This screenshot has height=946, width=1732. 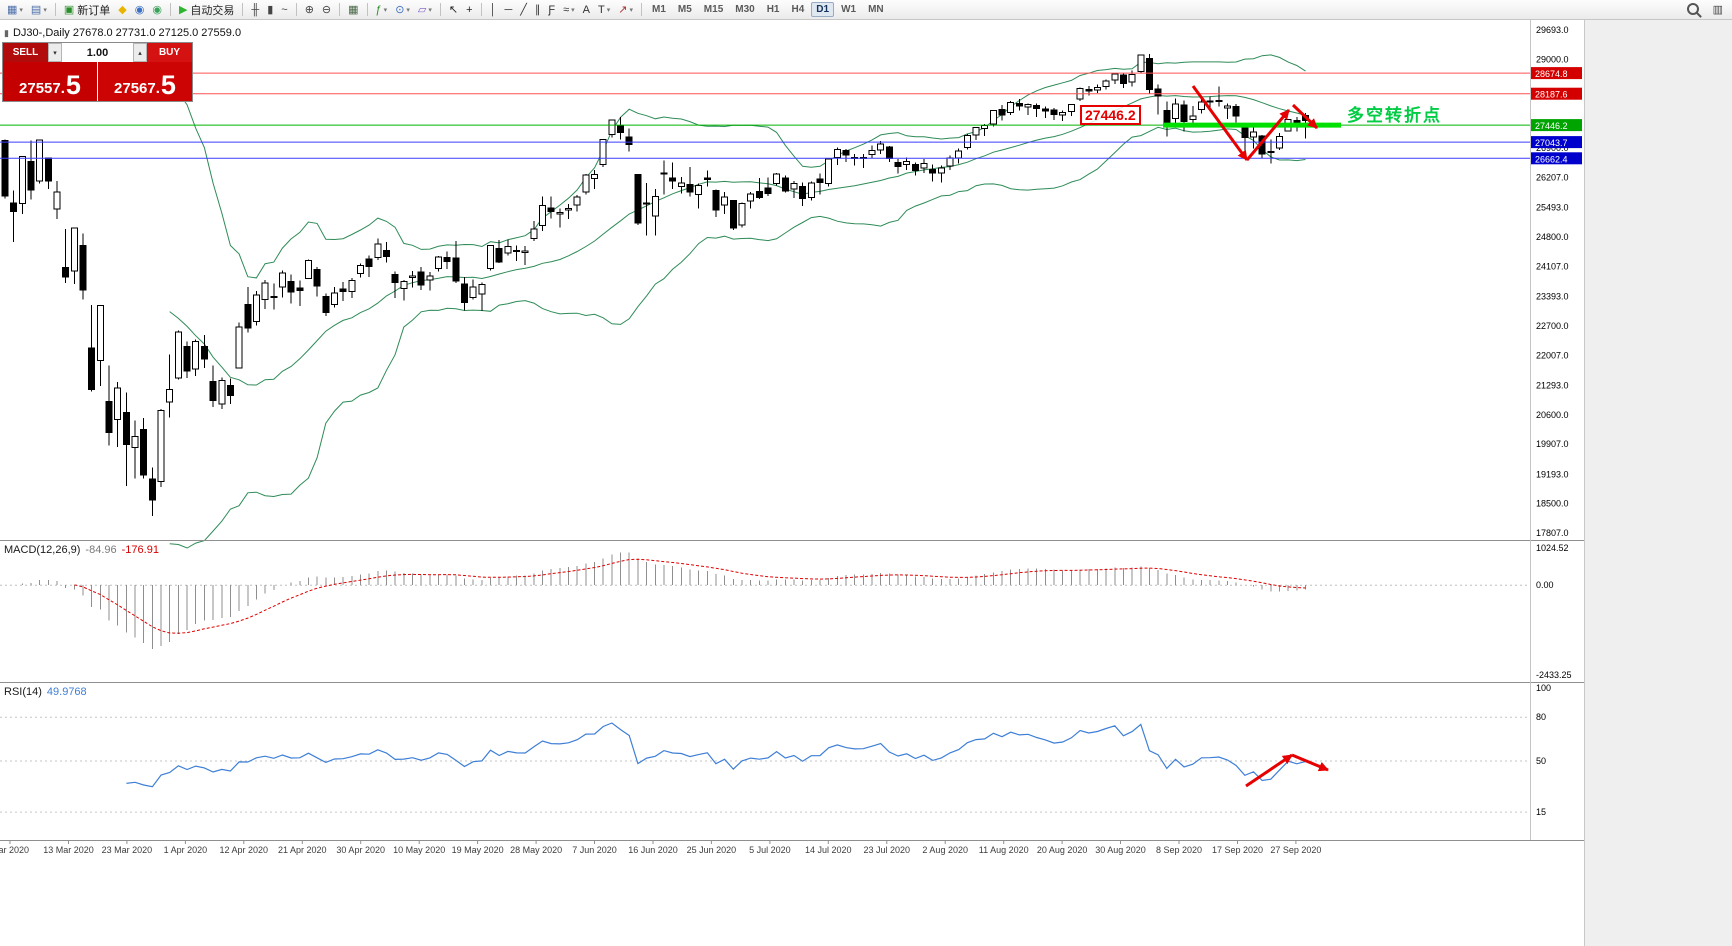 I want to click on candlestick-chart-icon: ▮, so click(x=270, y=10).